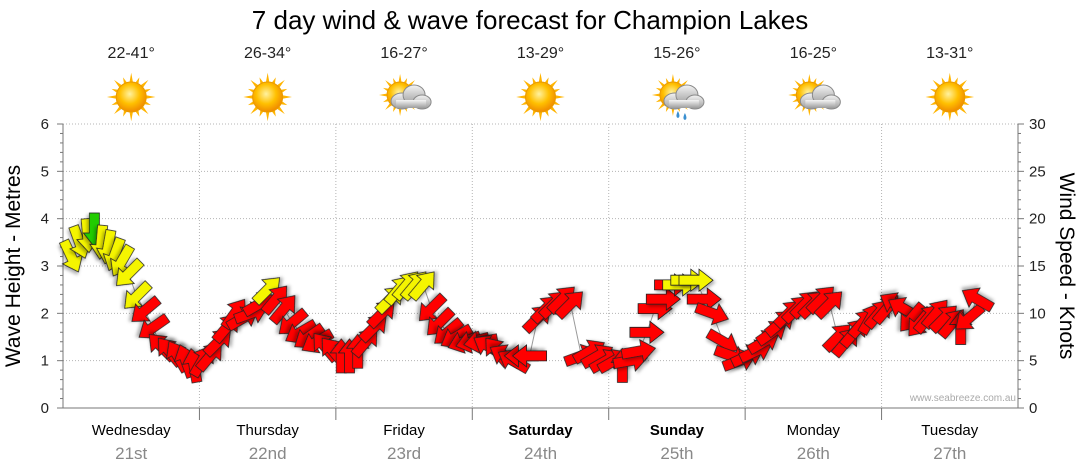  I want to click on temperature-range: 15-26°, so click(676, 53).